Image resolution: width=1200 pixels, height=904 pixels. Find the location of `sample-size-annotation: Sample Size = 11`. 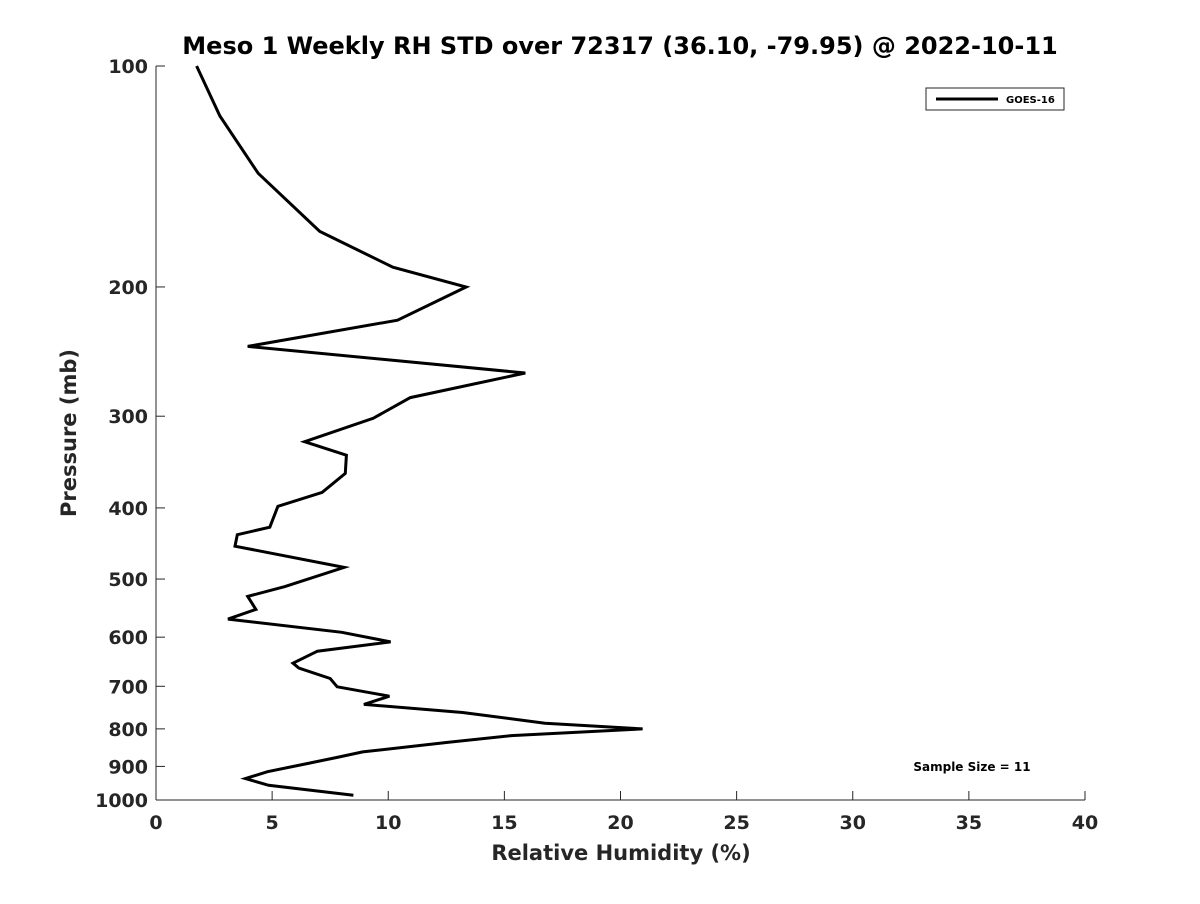

sample-size-annotation: Sample Size = 11 is located at coordinates (971, 767).